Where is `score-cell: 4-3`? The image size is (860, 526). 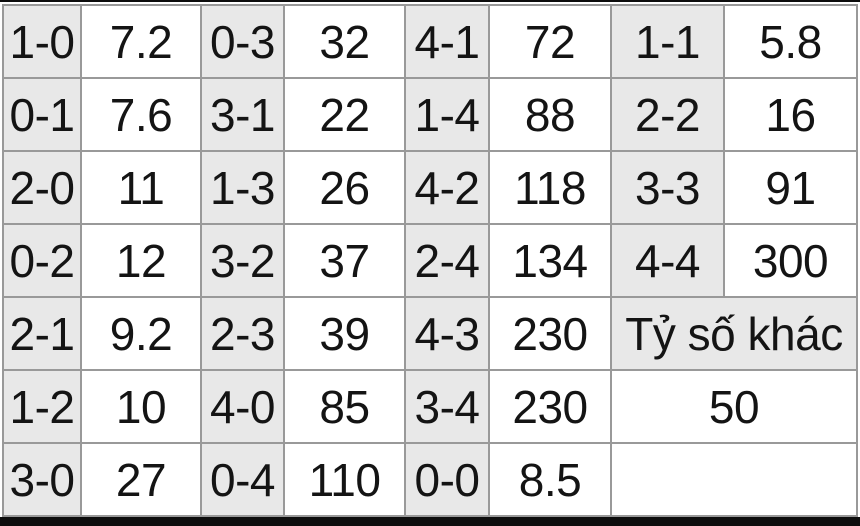
score-cell: 4-3 is located at coordinates (447, 333).